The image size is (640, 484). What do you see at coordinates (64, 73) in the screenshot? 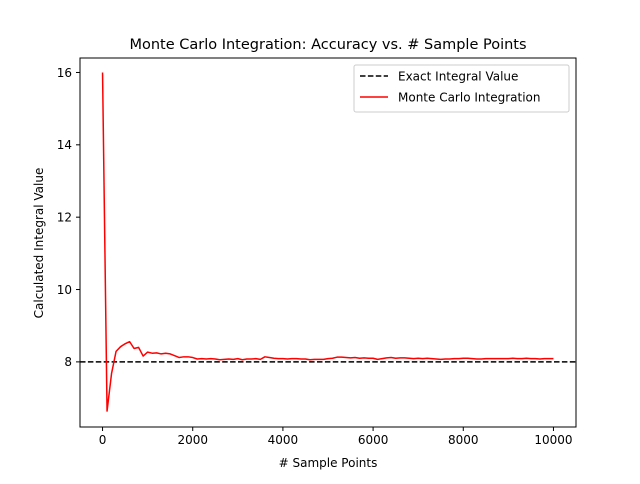
I see `y-tick-label: 16` at bounding box center [64, 73].